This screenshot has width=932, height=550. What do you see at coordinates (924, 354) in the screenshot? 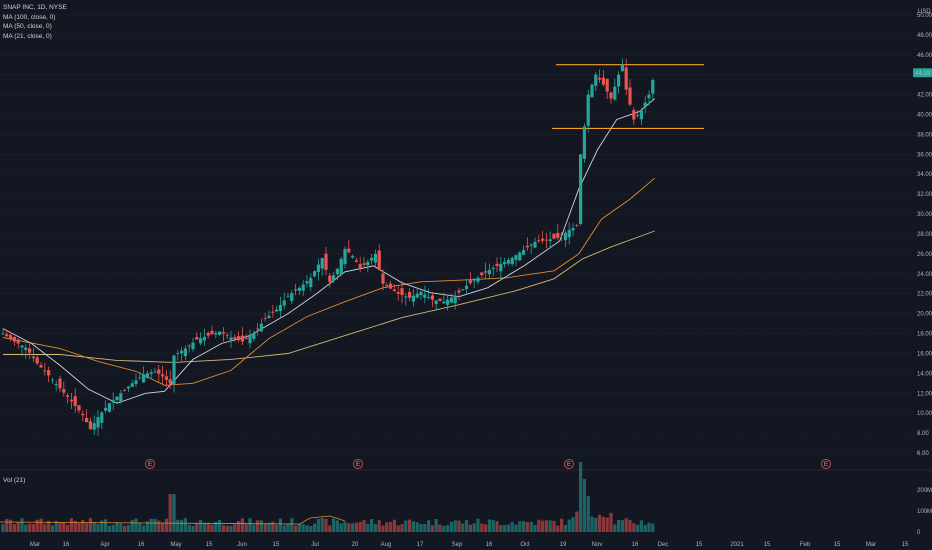
I see `price-tick-label: 16.00` at bounding box center [924, 354].